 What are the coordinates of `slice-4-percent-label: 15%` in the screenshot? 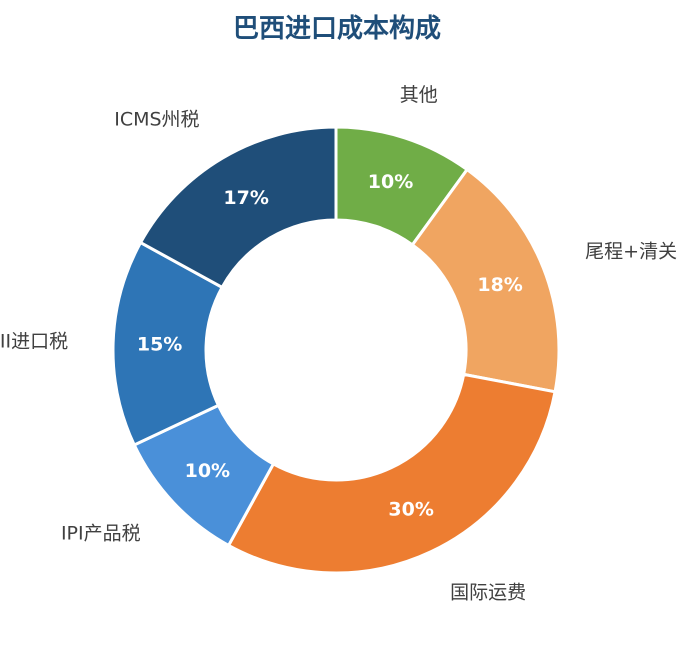 It's located at (159, 344).